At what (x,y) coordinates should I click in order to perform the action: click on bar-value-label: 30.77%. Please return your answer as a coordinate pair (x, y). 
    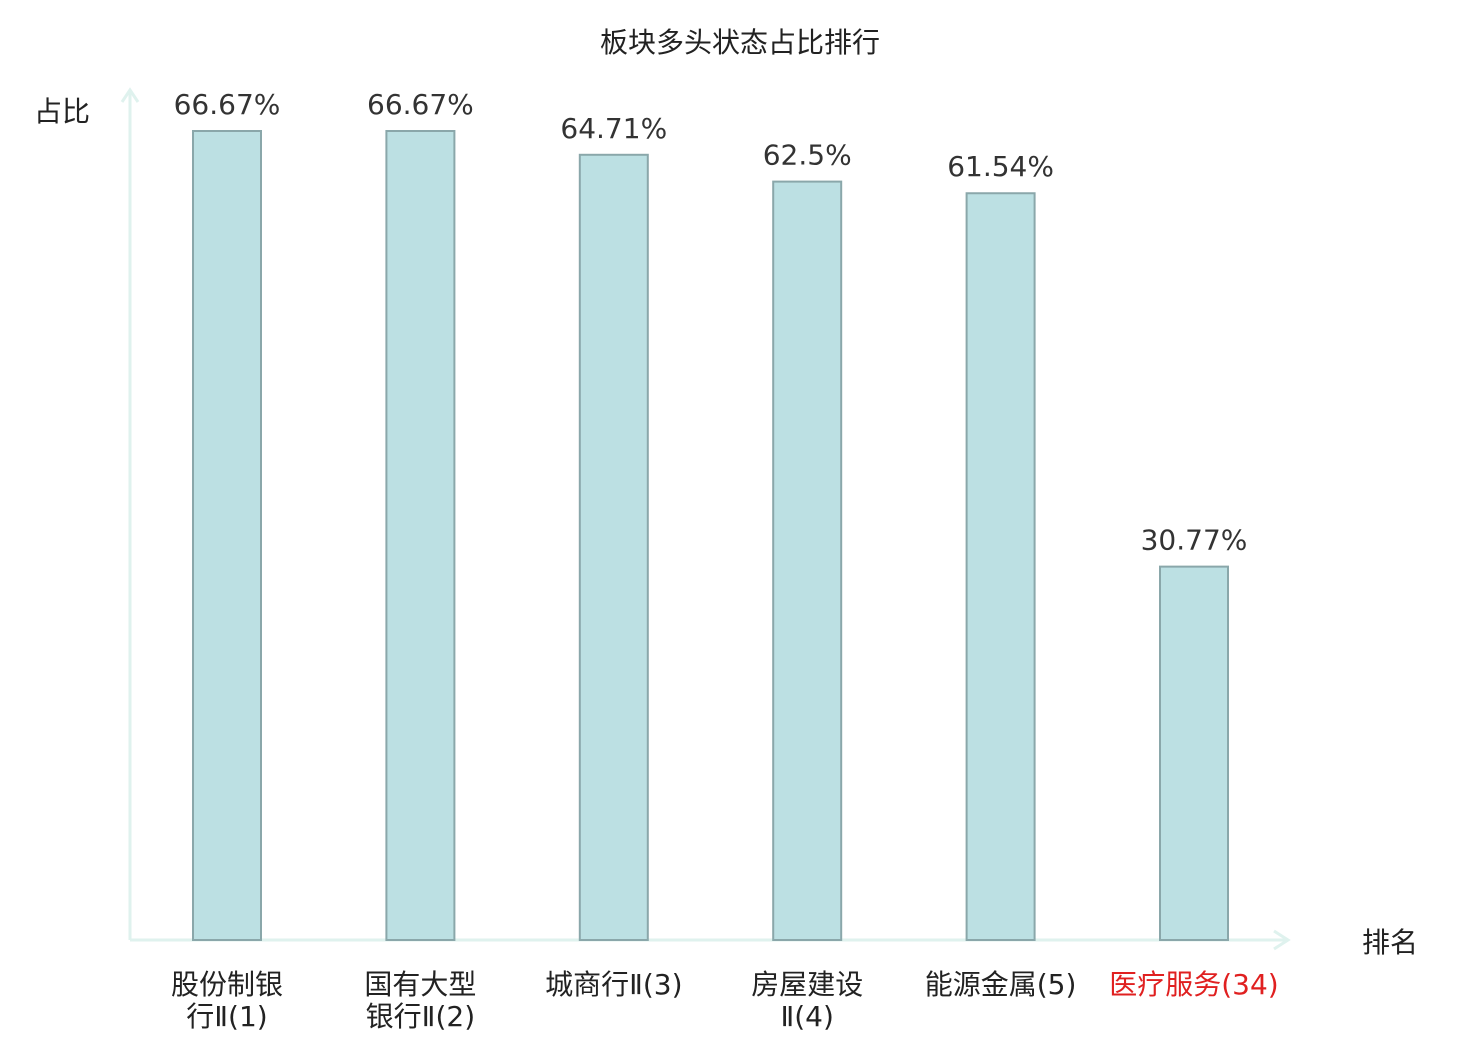
    Looking at the image, I should click on (1194, 540).